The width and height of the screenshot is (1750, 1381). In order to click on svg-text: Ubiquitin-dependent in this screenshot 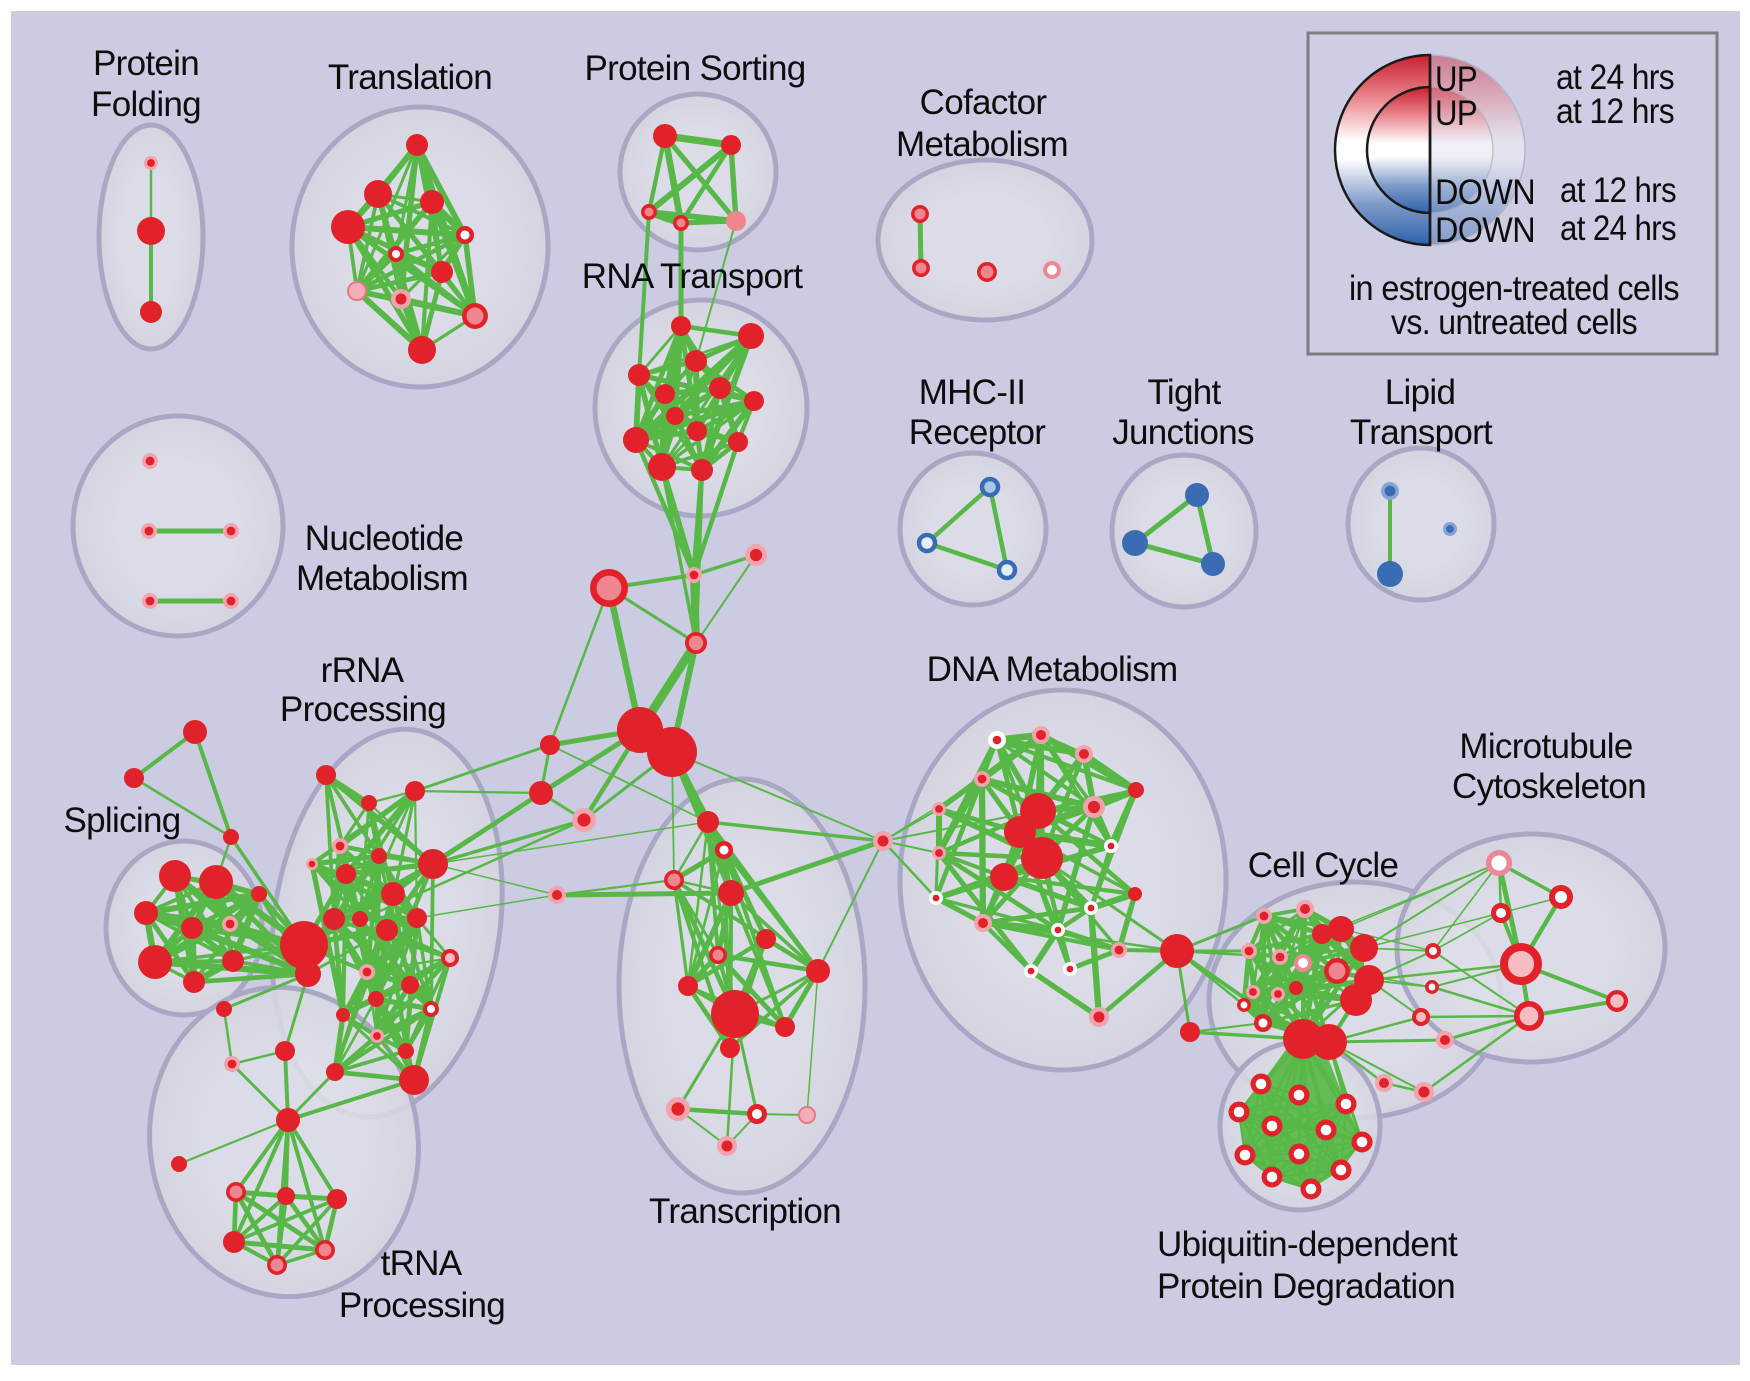, I will do `click(1307, 1244)`.